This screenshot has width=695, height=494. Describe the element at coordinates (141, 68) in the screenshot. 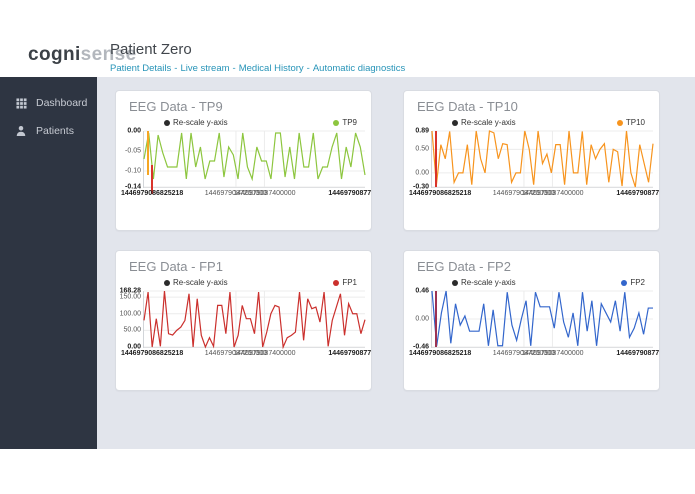

I see `nav-link-patient-details: Patient Details` at that location.